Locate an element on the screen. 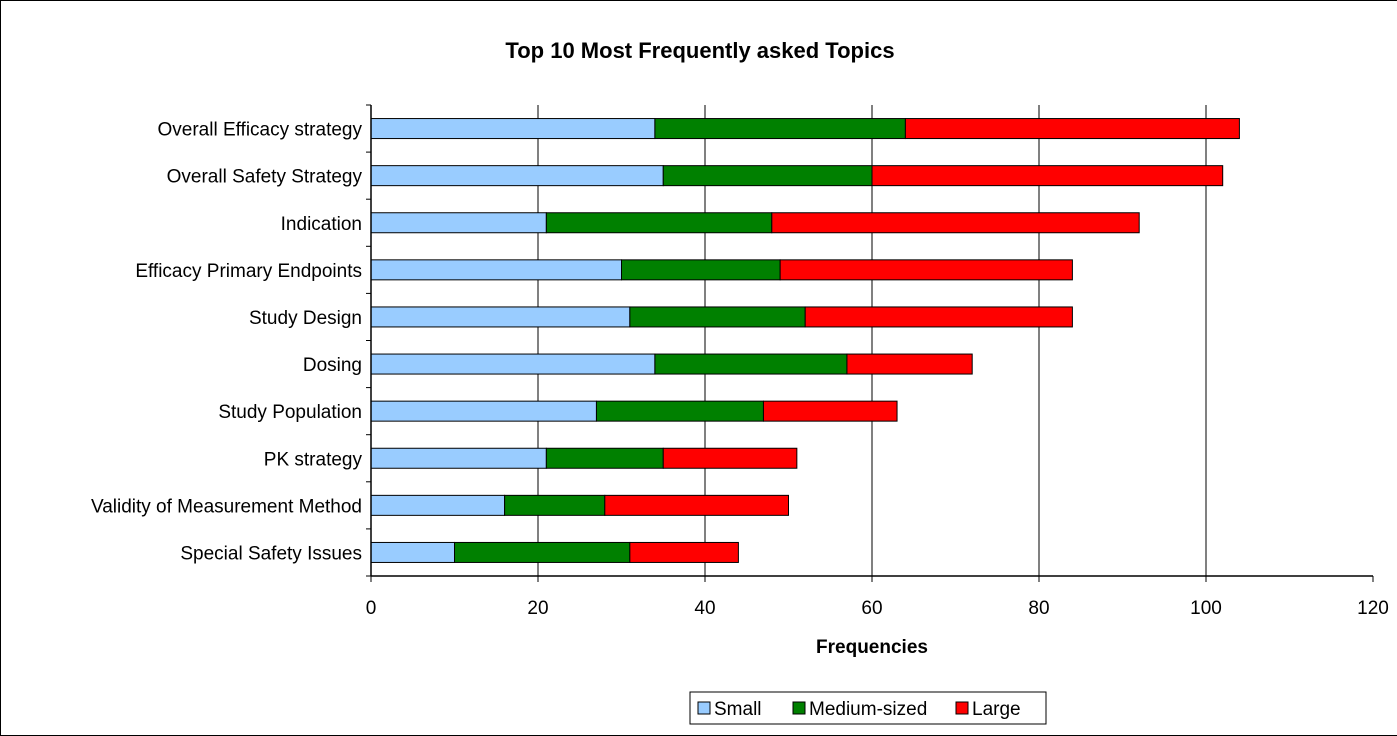 Image resolution: width=1397 pixels, height=736 pixels. x-tick-label: 100 is located at coordinates (1206, 608).